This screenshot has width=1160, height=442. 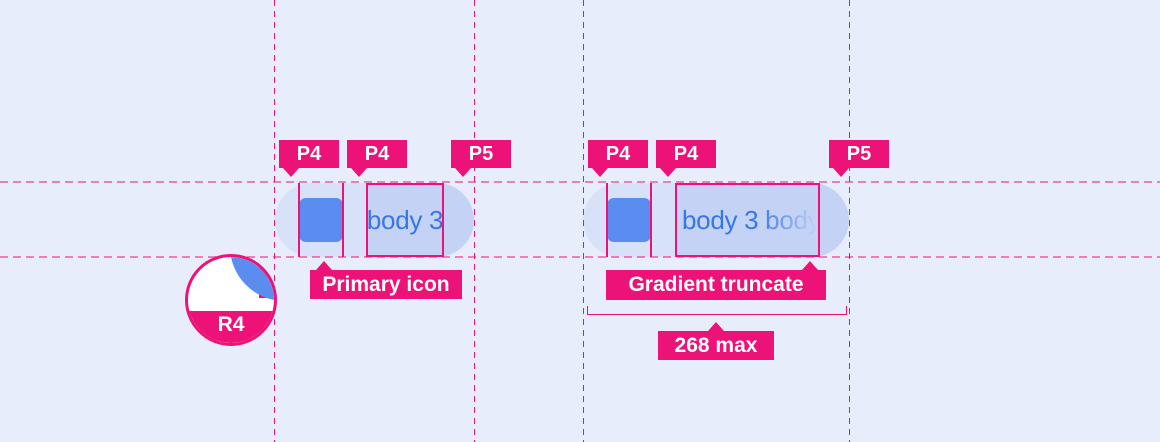 I want to click on chip-primary-icon: body 3, so click(x=374, y=220).